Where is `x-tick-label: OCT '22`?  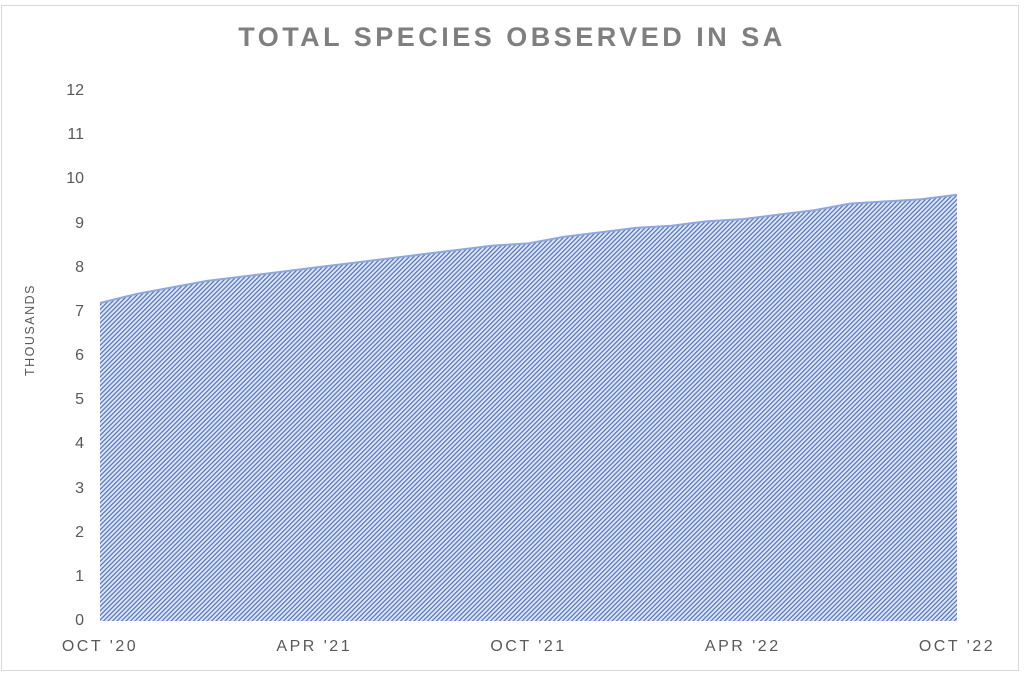 x-tick-label: OCT '22 is located at coordinates (957, 646).